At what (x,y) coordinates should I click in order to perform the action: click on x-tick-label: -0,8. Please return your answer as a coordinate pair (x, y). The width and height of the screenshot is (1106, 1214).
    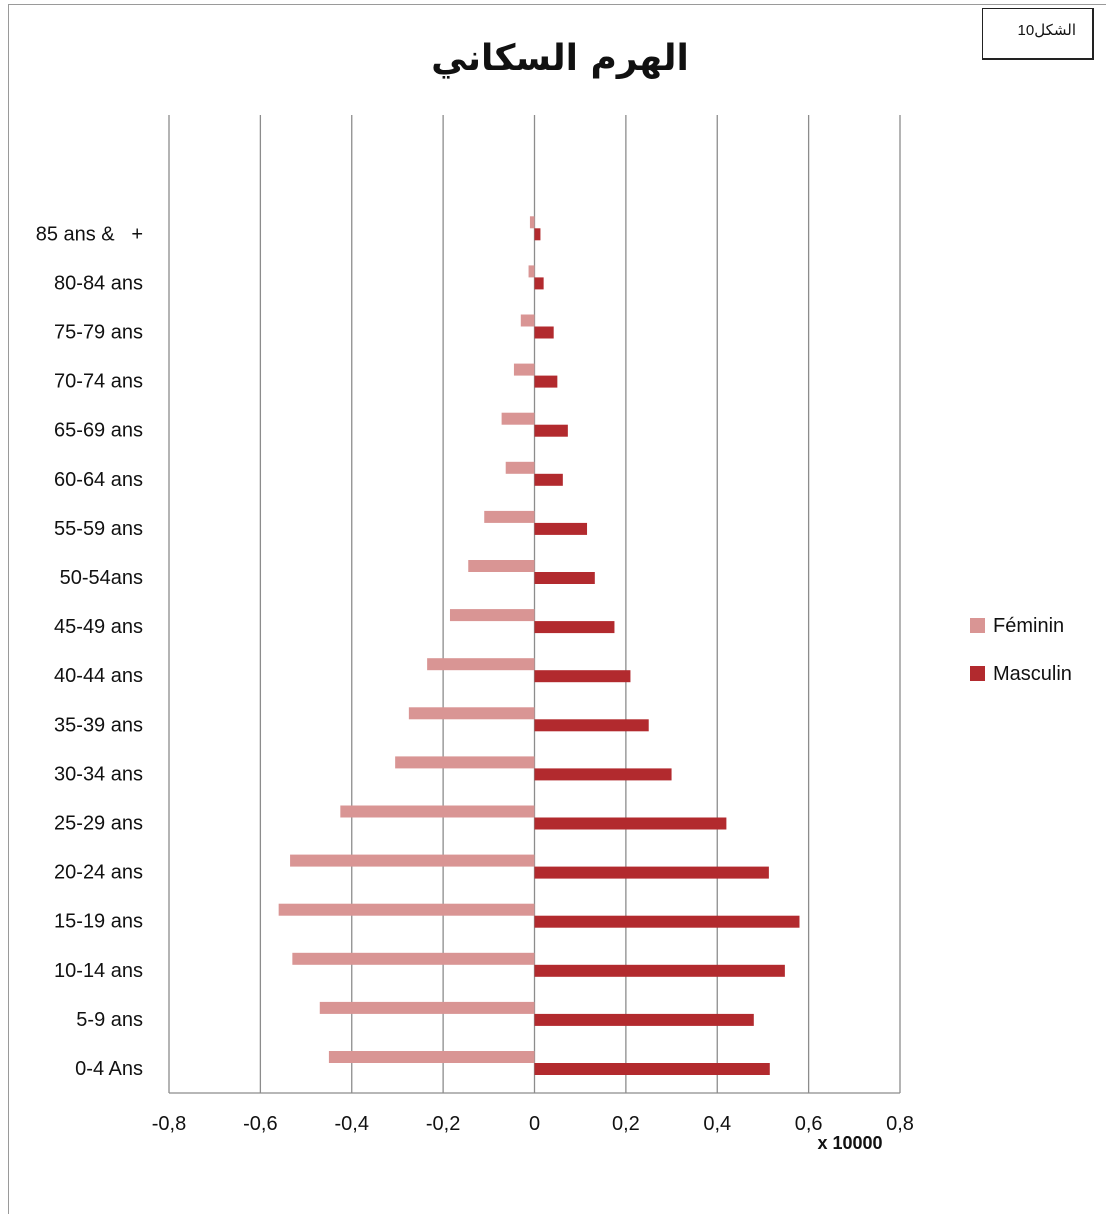
    Looking at the image, I should click on (169, 1124).